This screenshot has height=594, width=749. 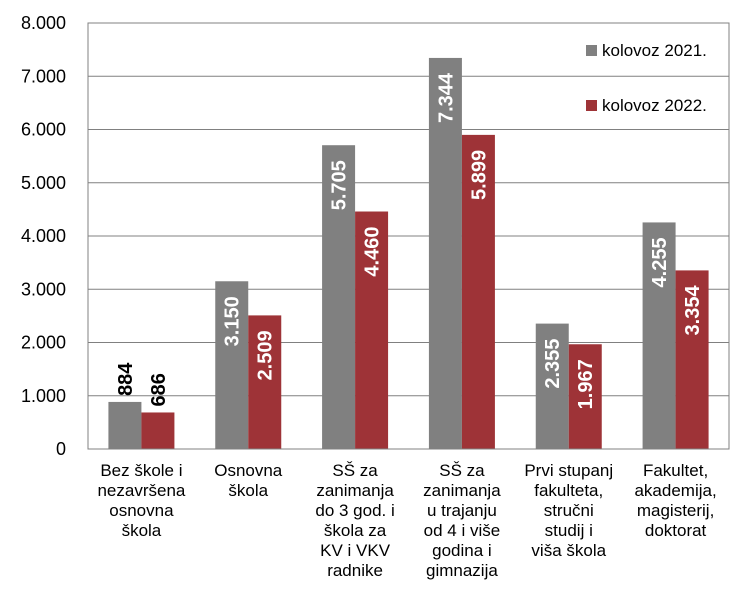 I want to click on x-category-line: škola za, so click(x=355, y=530).